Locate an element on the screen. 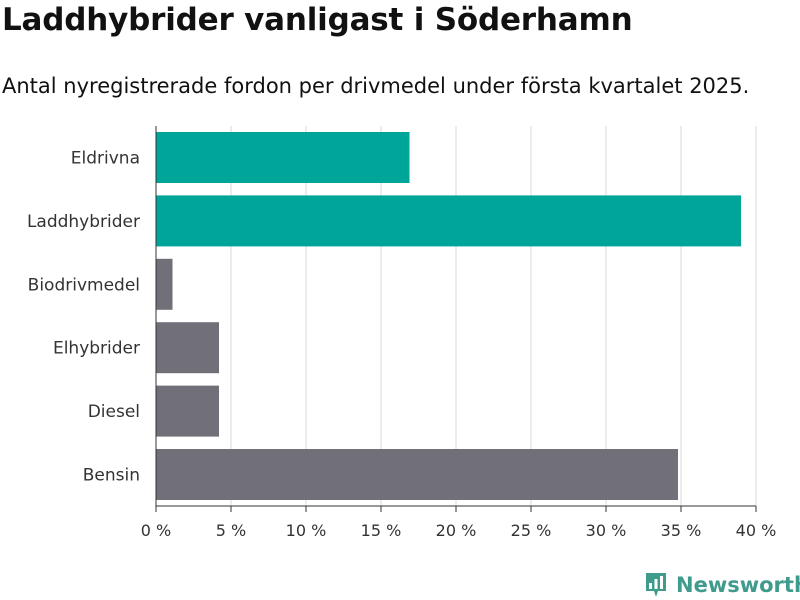 Image resolution: width=800 pixels, height=600 pixels. x-tick-label: 0 % is located at coordinates (156, 530).